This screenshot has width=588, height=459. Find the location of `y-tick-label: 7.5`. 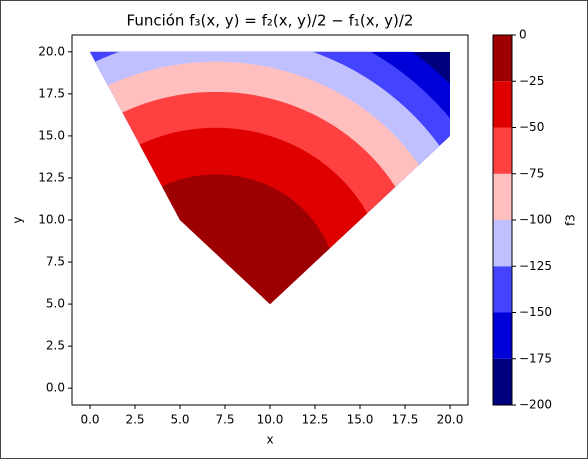

y-tick-label: 7.5 is located at coordinates (55, 262).